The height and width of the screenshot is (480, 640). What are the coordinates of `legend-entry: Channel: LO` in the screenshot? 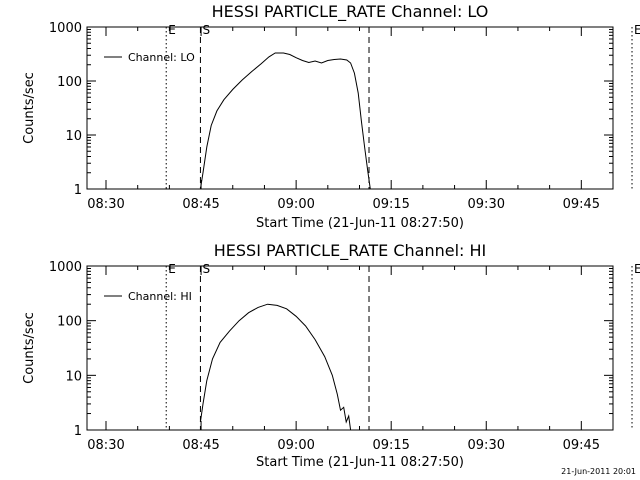 It's located at (161, 57).